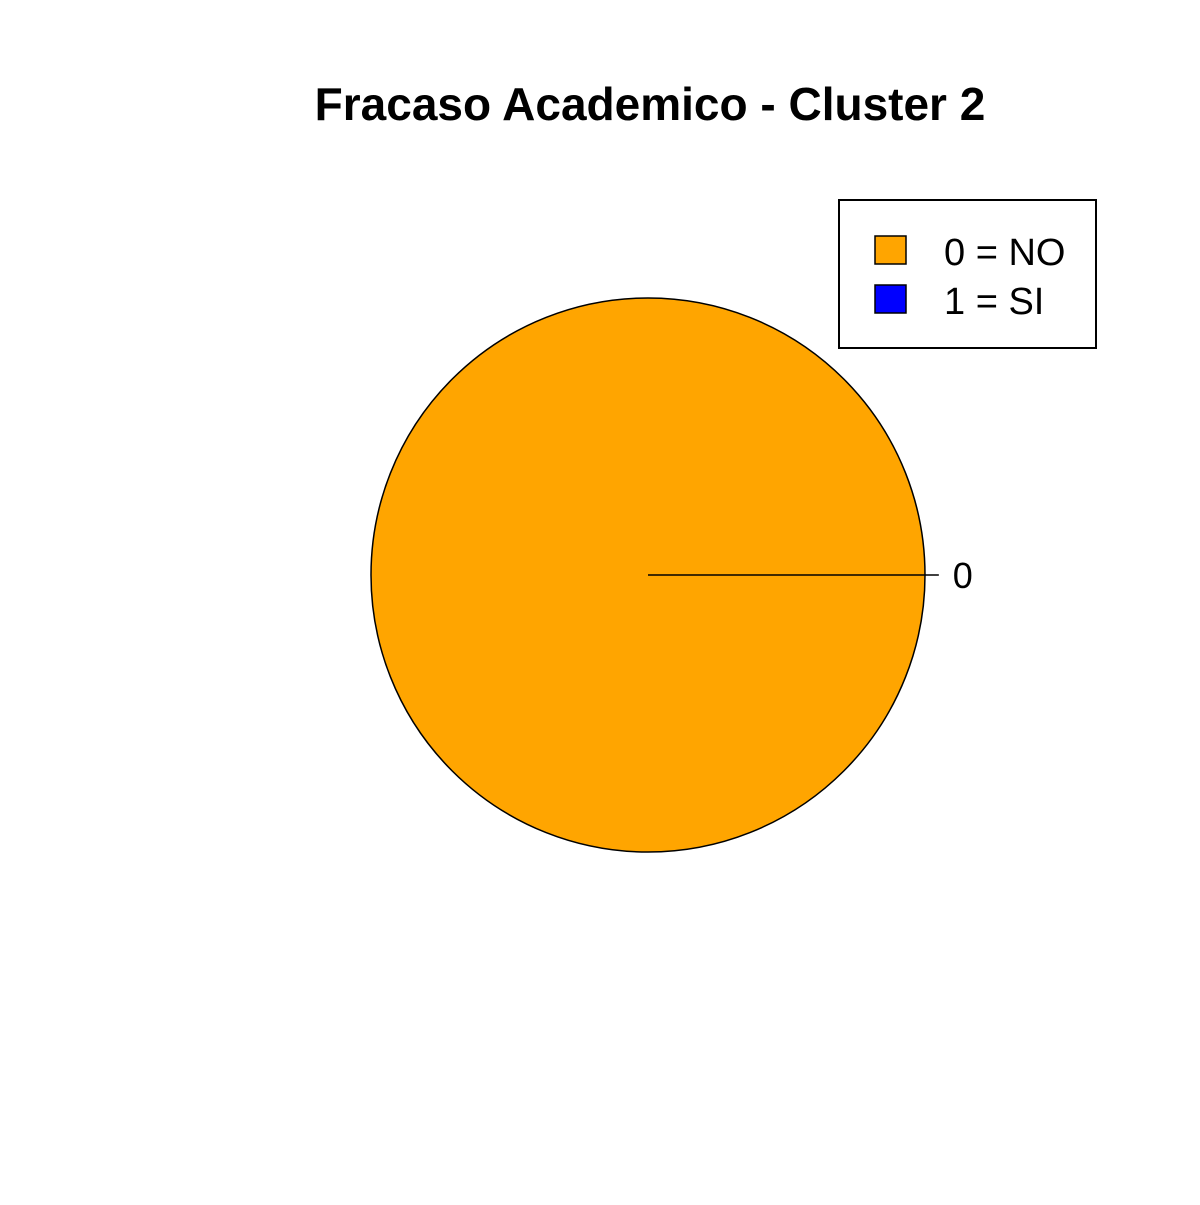  What do you see at coordinates (969, 277) in the screenshot?
I see `legend-entries: 0 = NO 1 = SI` at bounding box center [969, 277].